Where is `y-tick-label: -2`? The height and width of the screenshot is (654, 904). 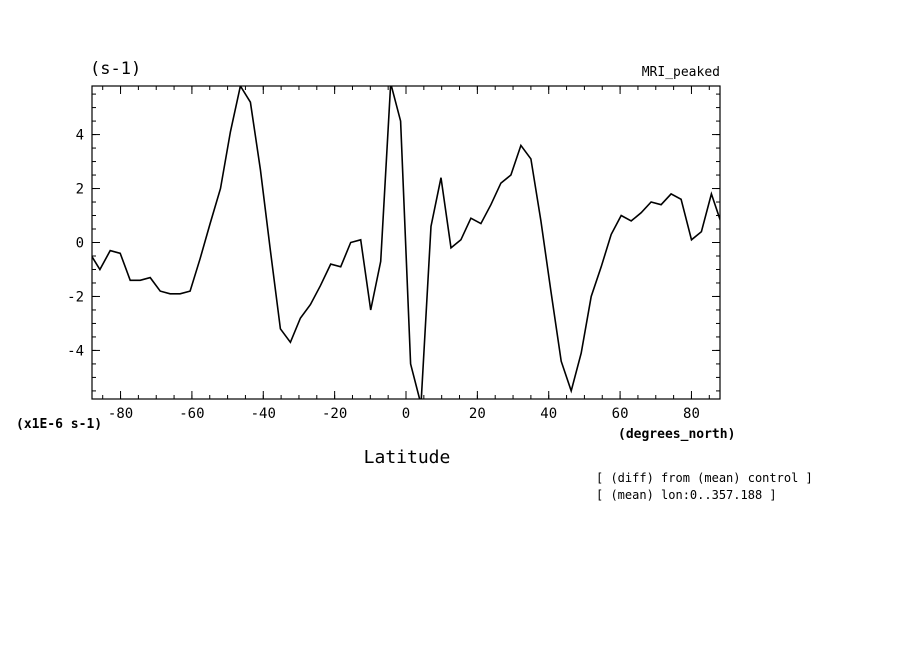 y-tick-label: -2 is located at coordinates (75, 297).